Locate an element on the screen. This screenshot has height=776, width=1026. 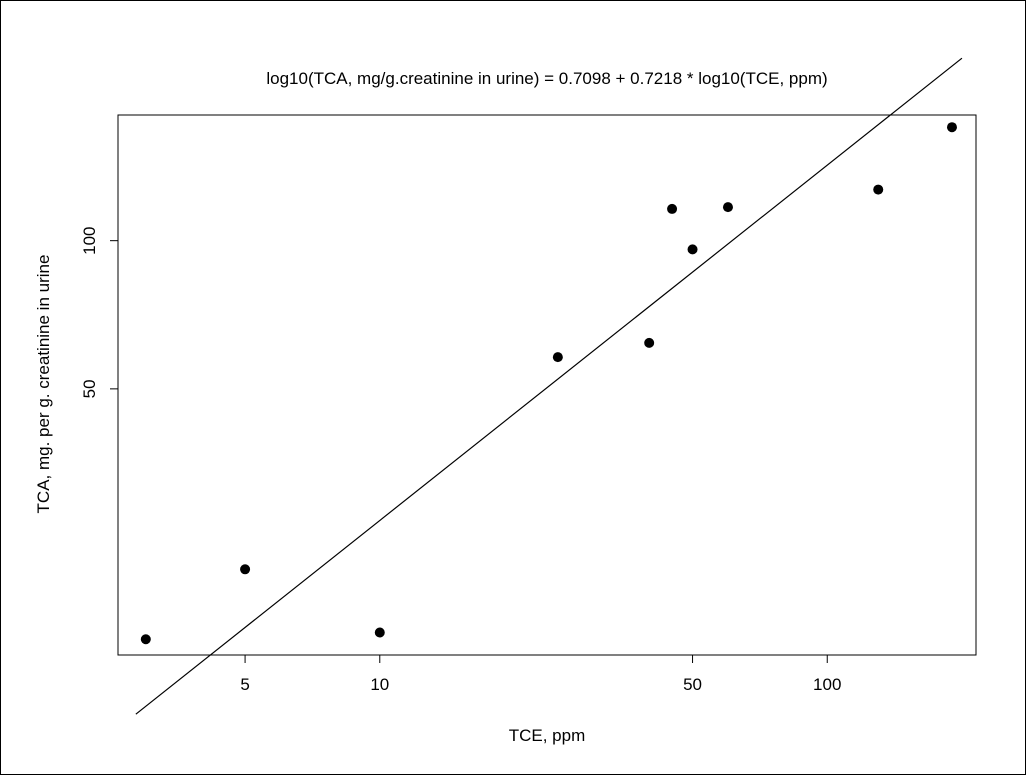
y-axis-label: TCA, mg. per g. creatinine in urine is located at coordinates (43, 384).